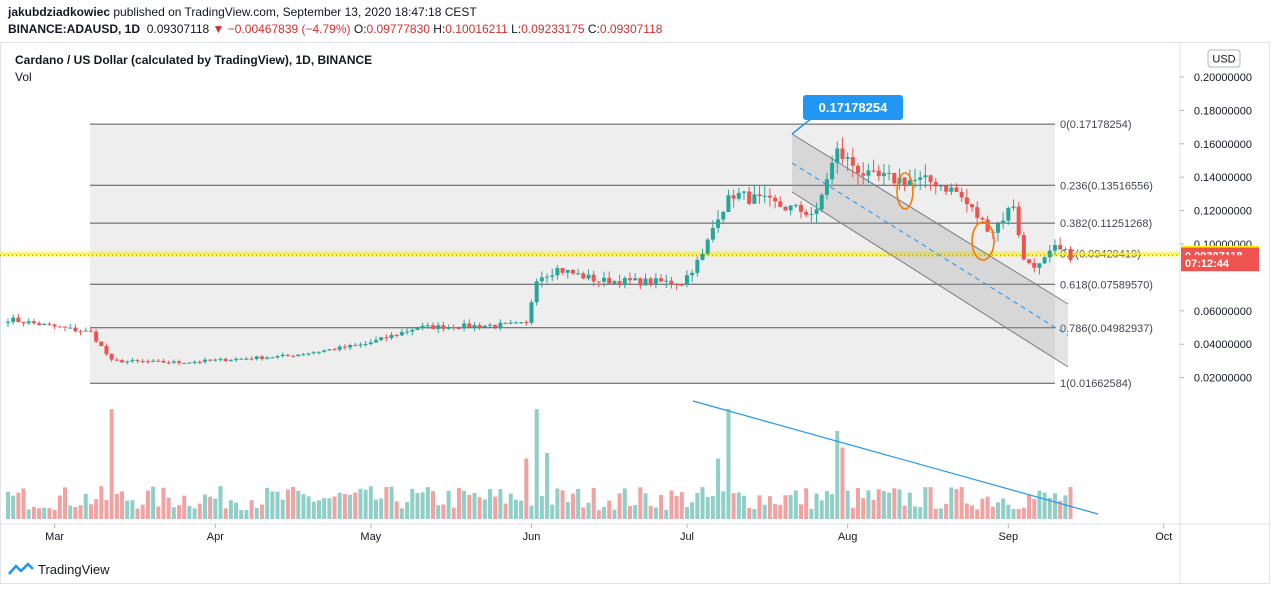  I want to click on channel-lower-line, so click(930, 279).